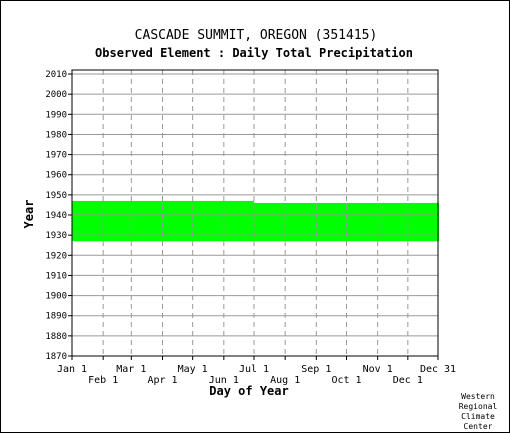  Describe the element at coordinates (56, 135) in the screenshot. I see `y-tick-label: 1980` at that location.